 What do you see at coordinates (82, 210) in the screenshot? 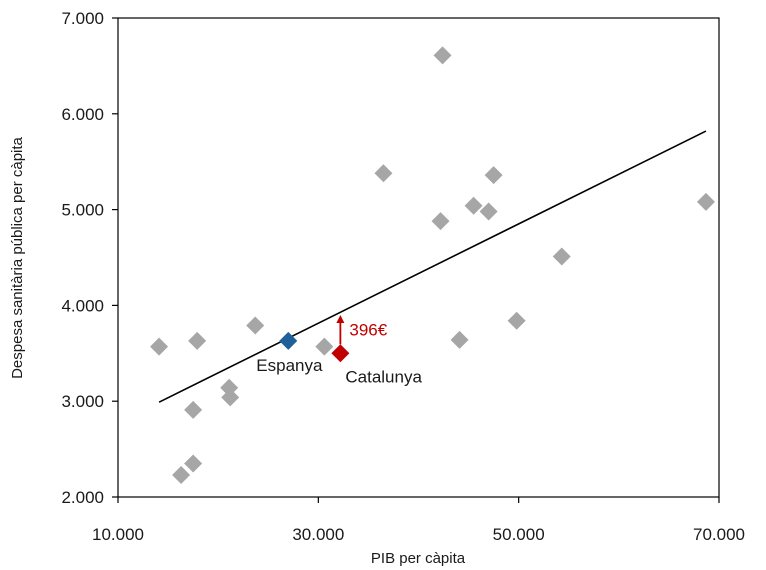
I see `y-tick-label: 5.000` at bounding box center [82, 210].